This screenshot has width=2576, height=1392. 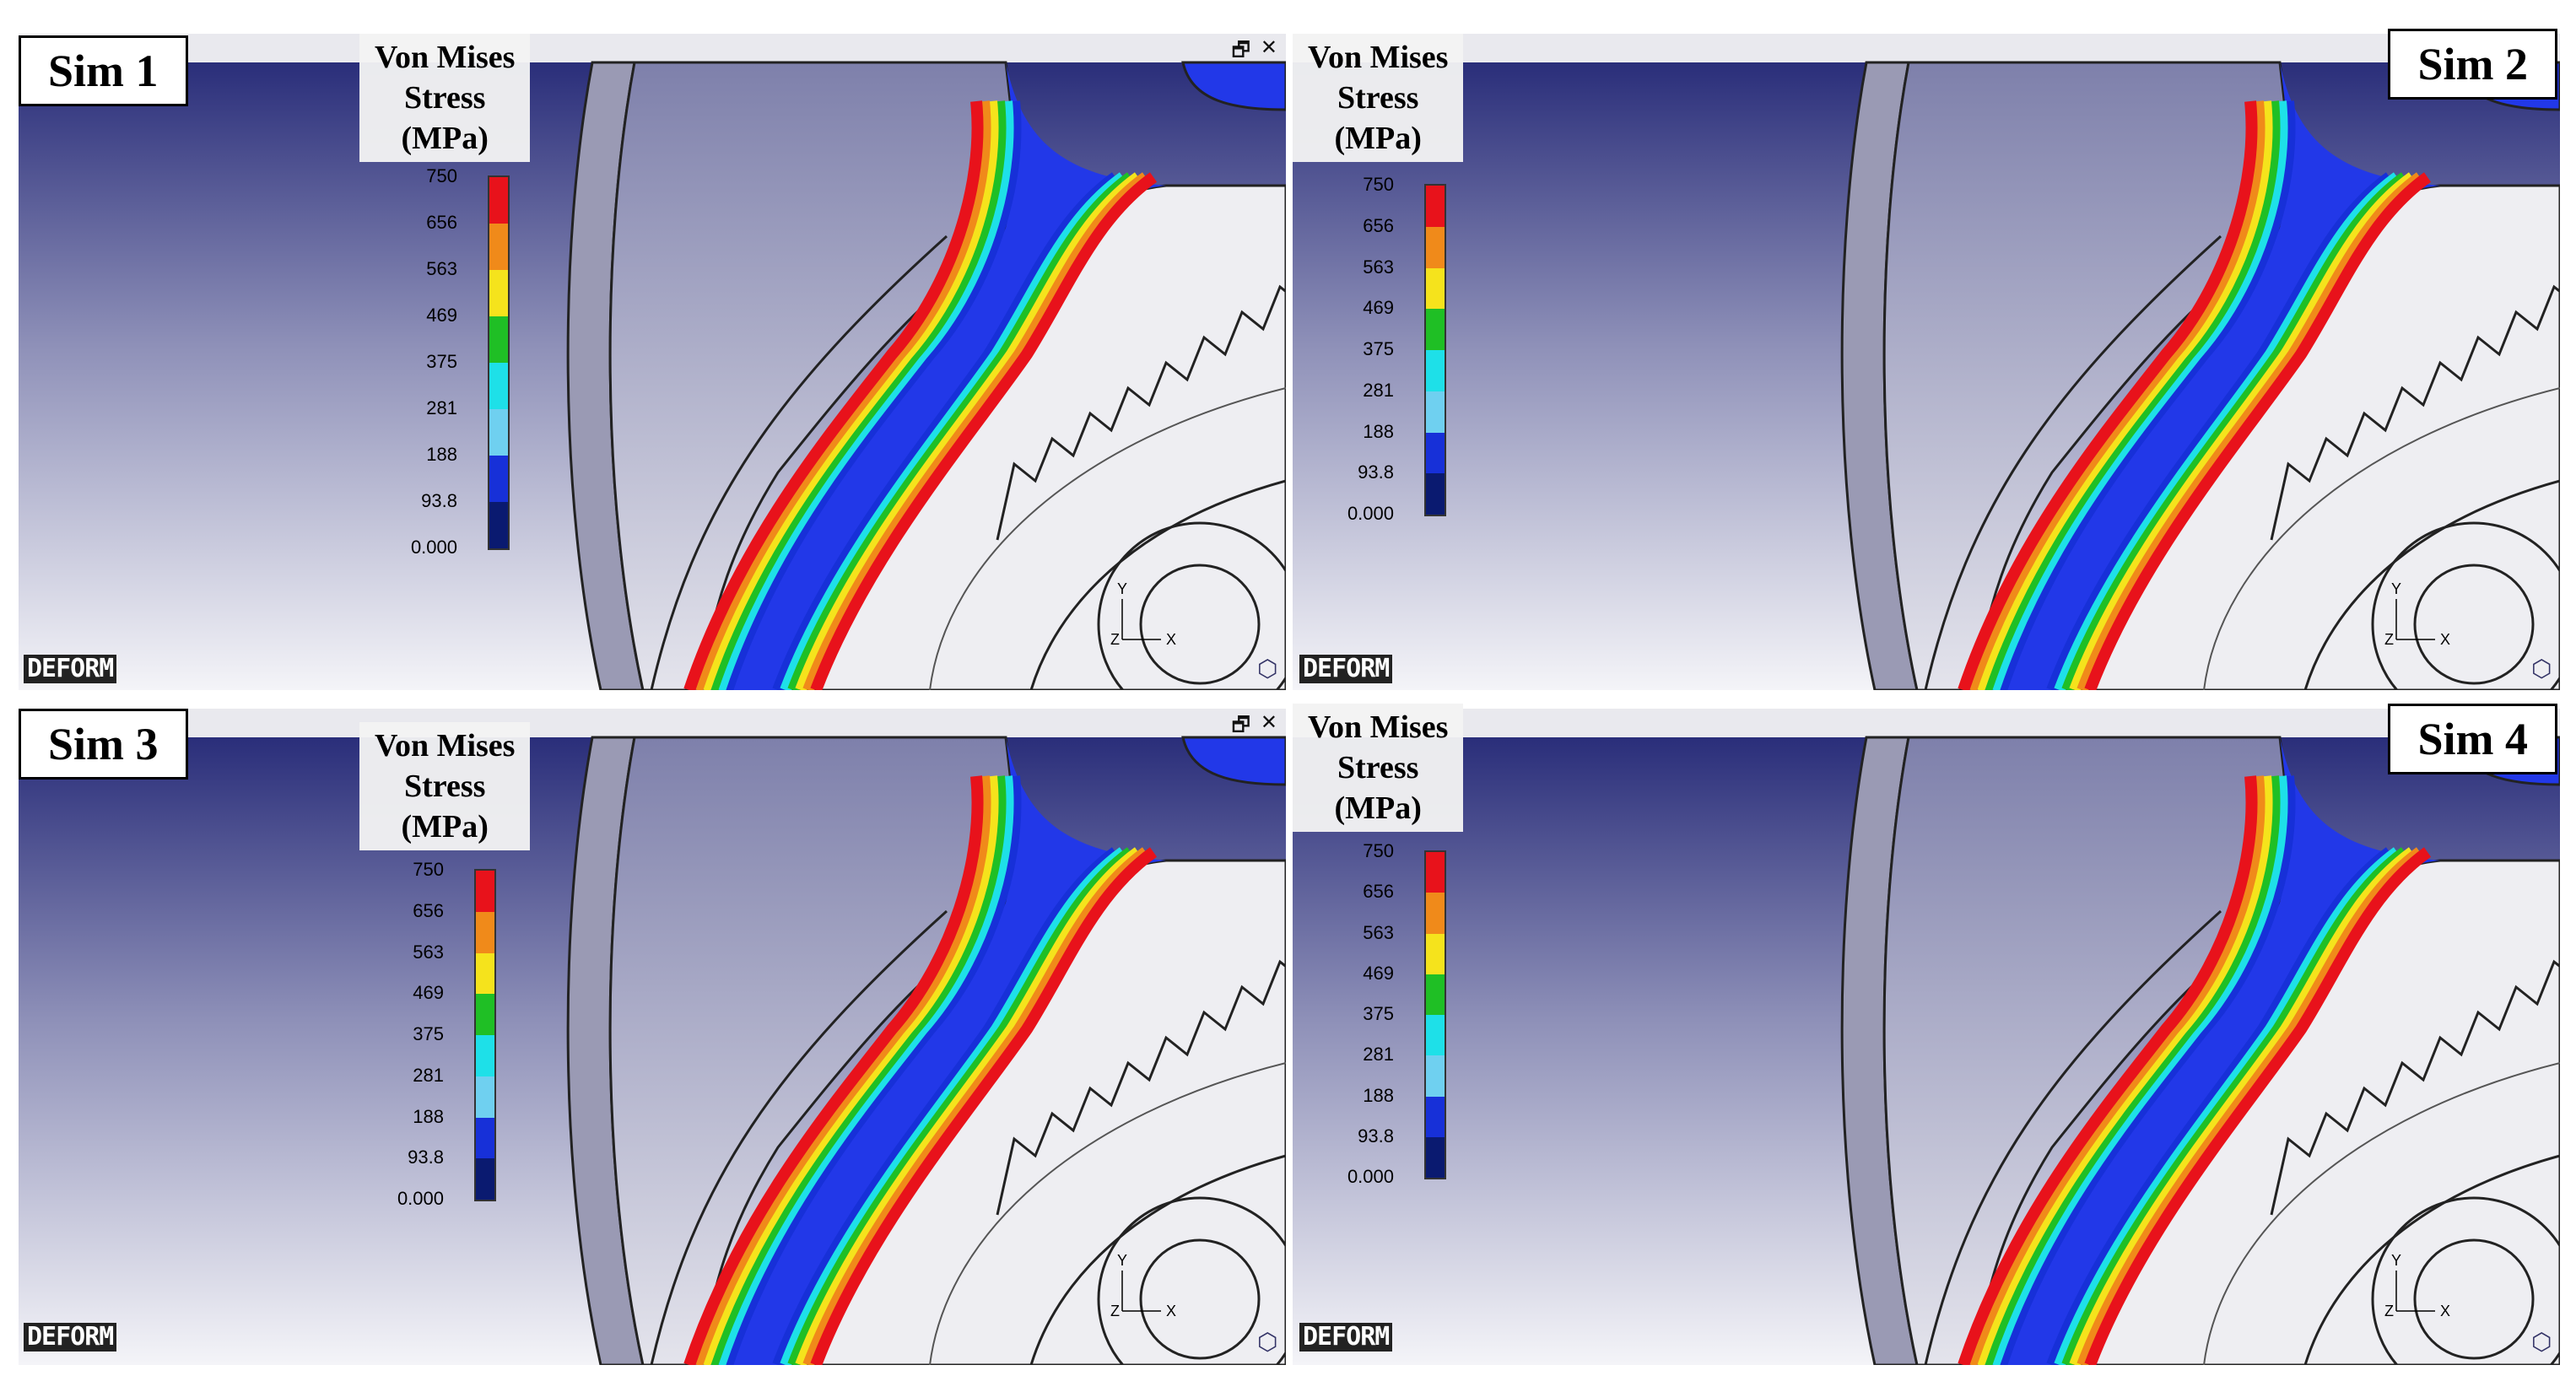 I want to click on sim1-label: Sim 1, so click(x=103, y=71).